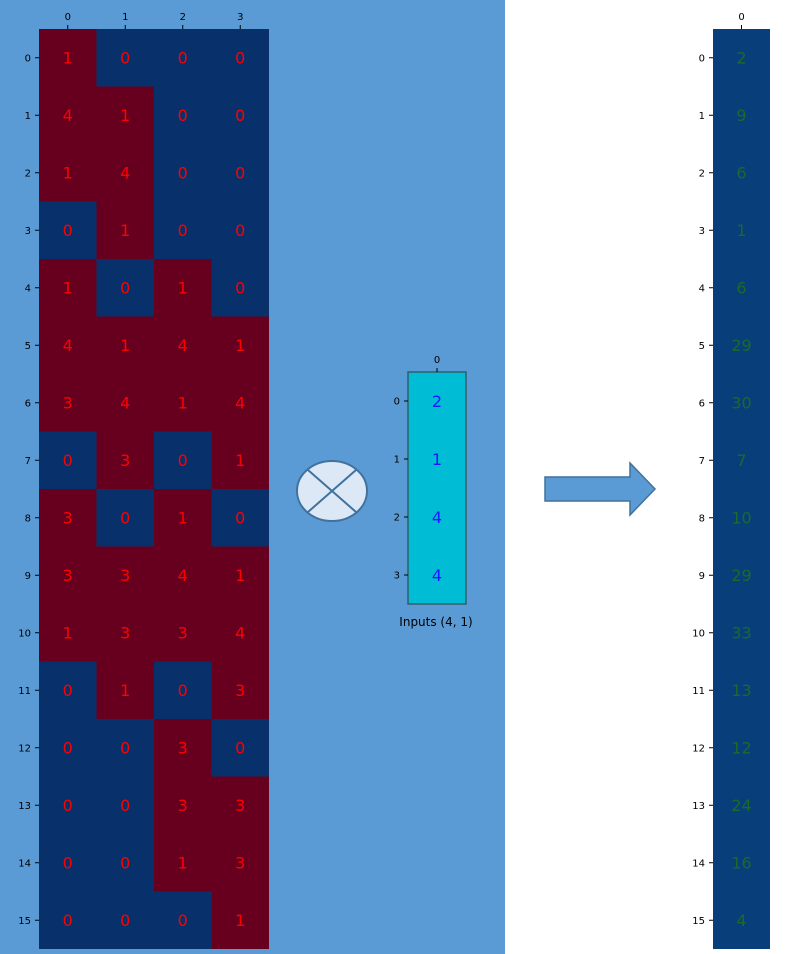 The image size is (805, 954). Describe the element at coordinates (397, 460) in the screenshot. I see `inputs-row-tick-label: 1` at that location.